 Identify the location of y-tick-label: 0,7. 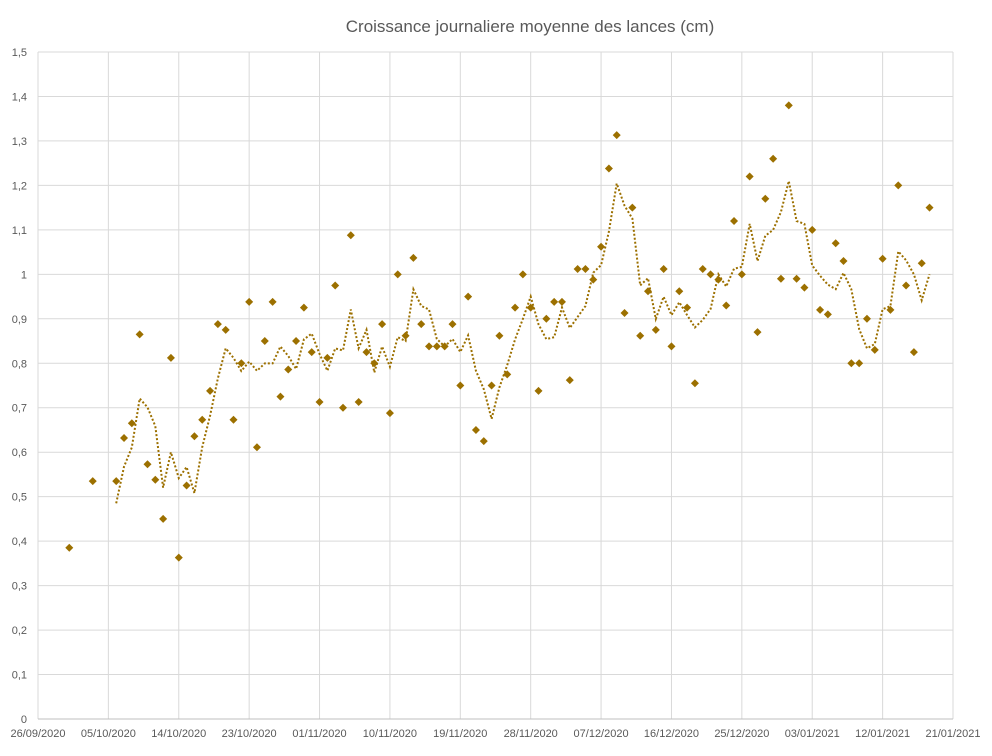
(19, 409).